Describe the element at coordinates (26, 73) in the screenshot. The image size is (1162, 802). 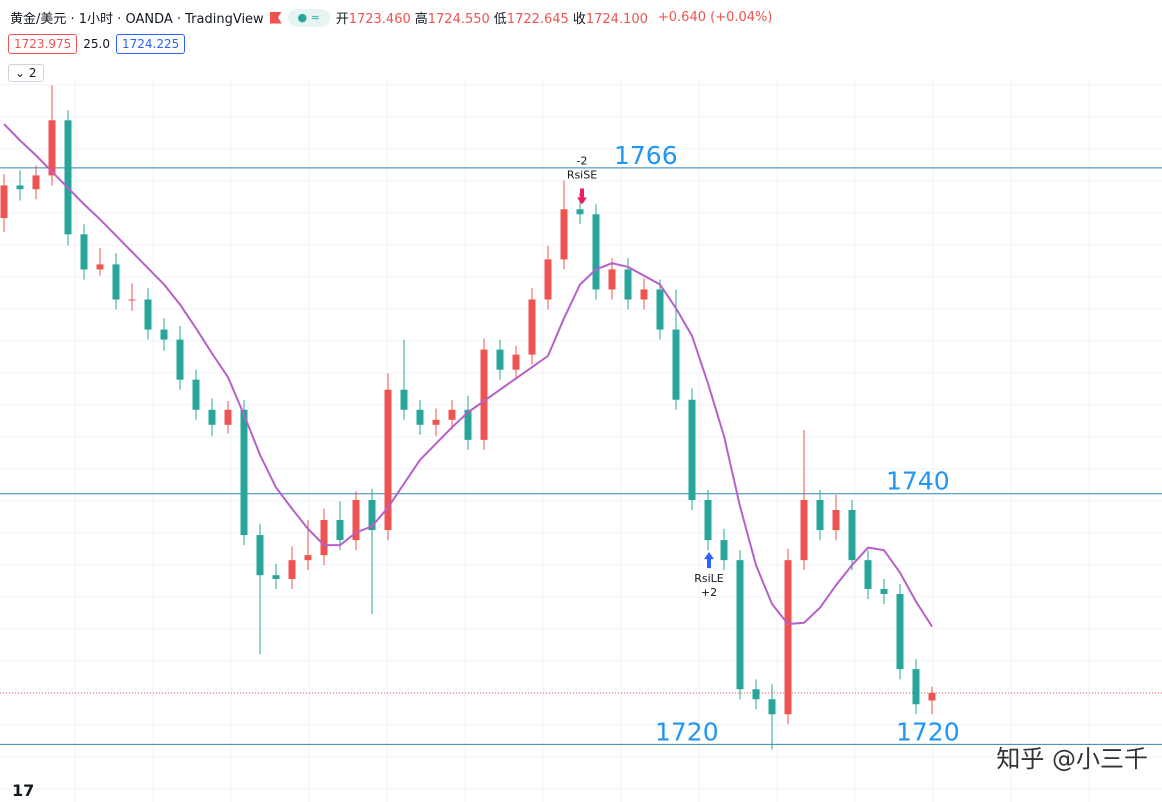
I see `indicators-toggle: ⌄ 2` at that location.